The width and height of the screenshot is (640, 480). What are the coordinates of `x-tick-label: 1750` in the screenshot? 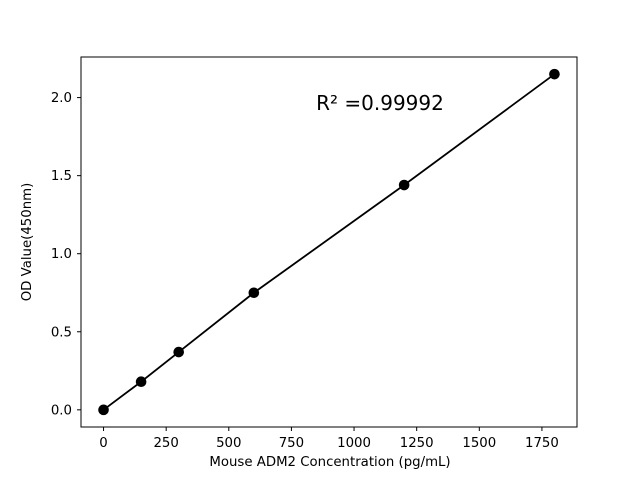 It's located at (542, 443).